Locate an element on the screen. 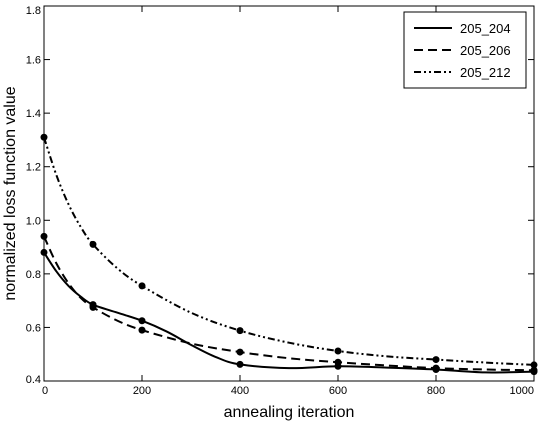  legend: 205_204 205_206 205_212 is located at coordinates (465, 50).